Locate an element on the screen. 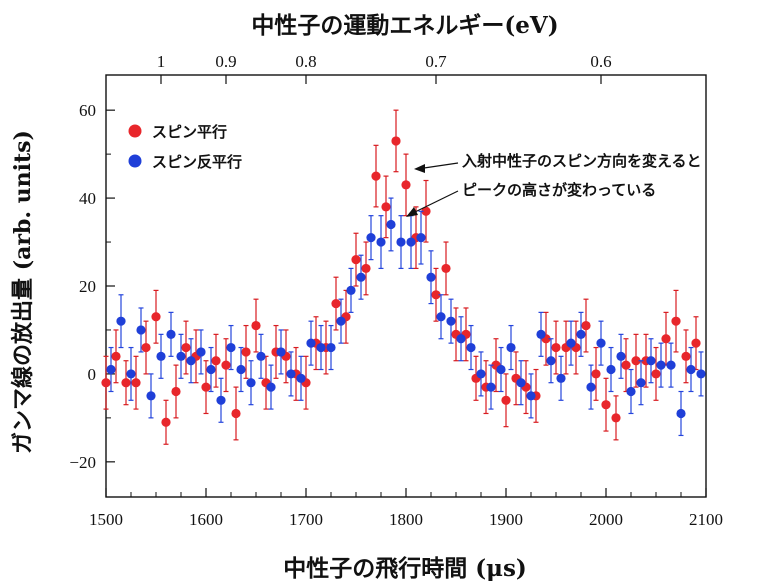 The image size is (782, 585). x-tick-label: 1700 is located at coordinates (306, 519).